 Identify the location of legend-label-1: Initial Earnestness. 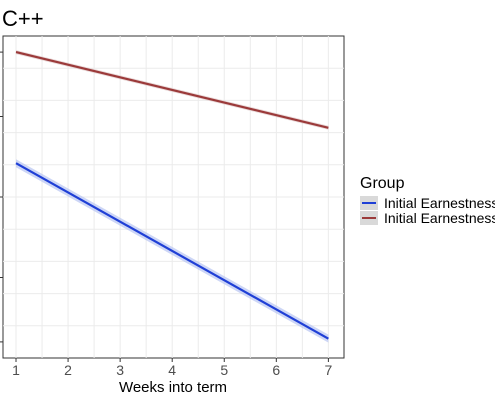
(439, 203).